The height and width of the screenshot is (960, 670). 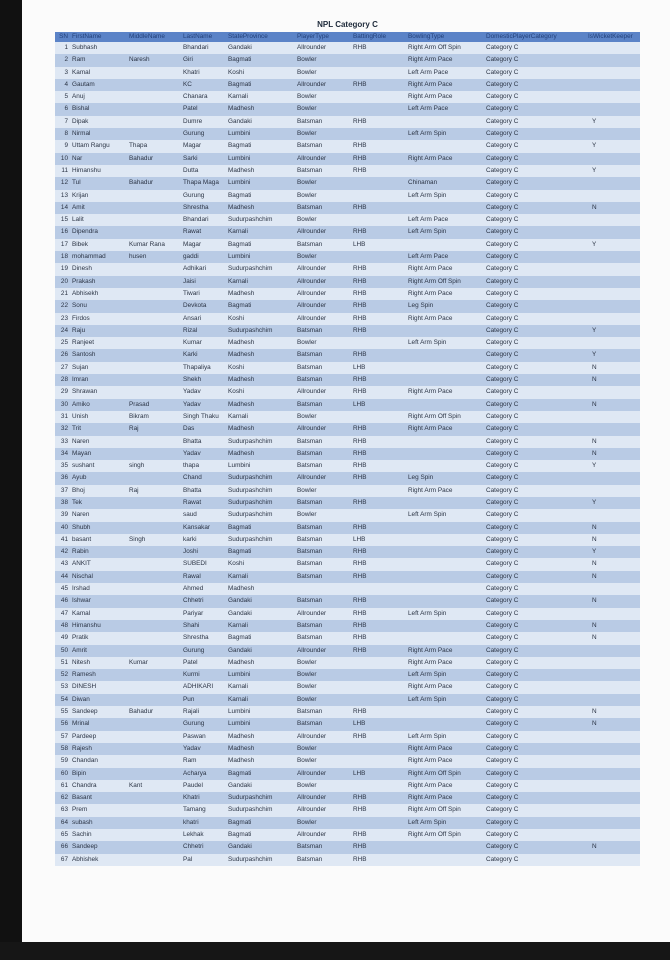 What do you see at coordinates (191, 675) in the screenshot?
I see `cell-last-name: Kurmi` at bounding box center [191, 675].